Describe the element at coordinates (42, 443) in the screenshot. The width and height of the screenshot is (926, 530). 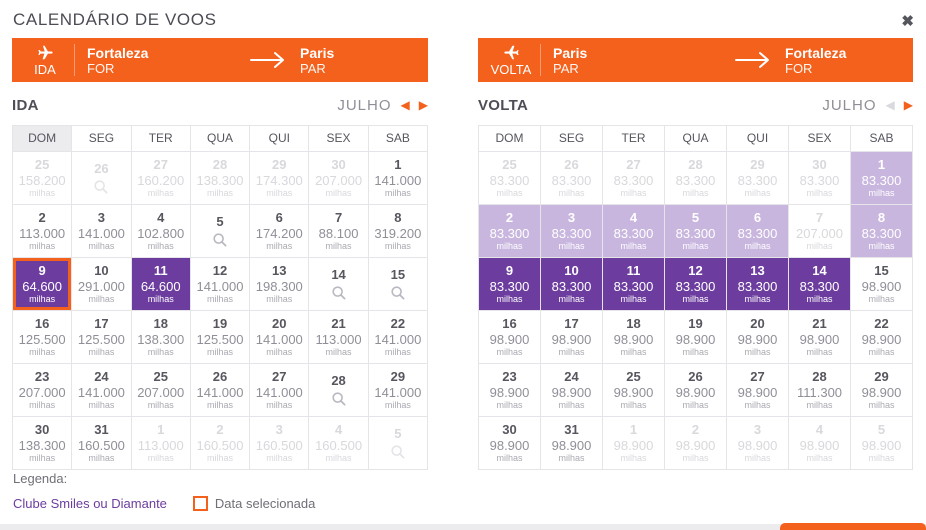
I see `day-cell-30: 30 138.300 milhas` at that location.